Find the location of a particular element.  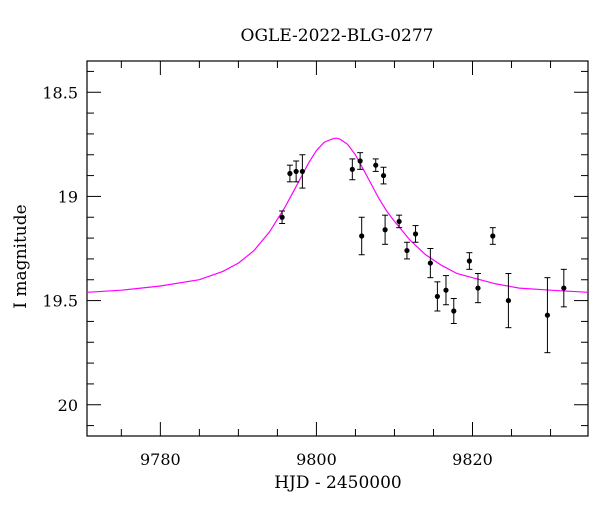

x-tick-label: 9780 is located at coordinates (160, 459).